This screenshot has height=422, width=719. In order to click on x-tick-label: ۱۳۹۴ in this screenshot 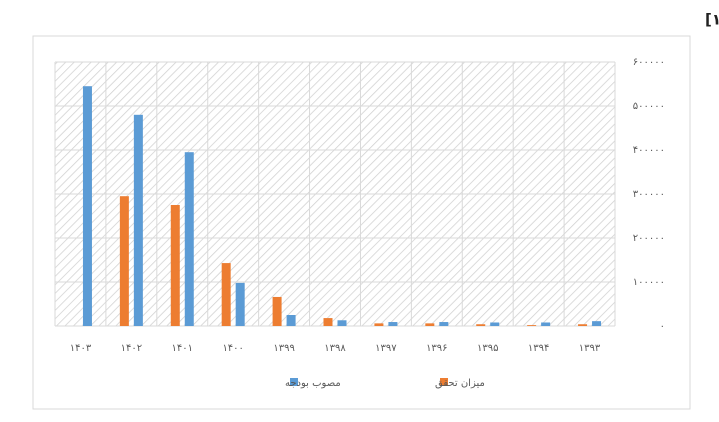, I will do `click(538, 348)`.